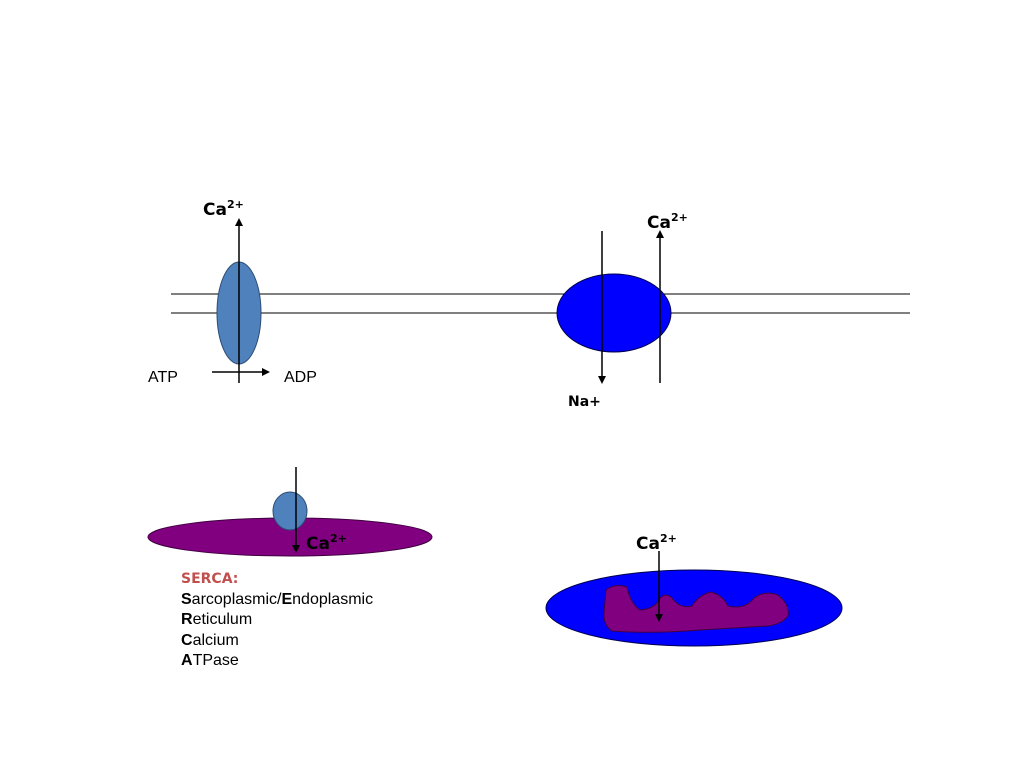  I want to click on serca-title: SERCA:, so click(210, 579).